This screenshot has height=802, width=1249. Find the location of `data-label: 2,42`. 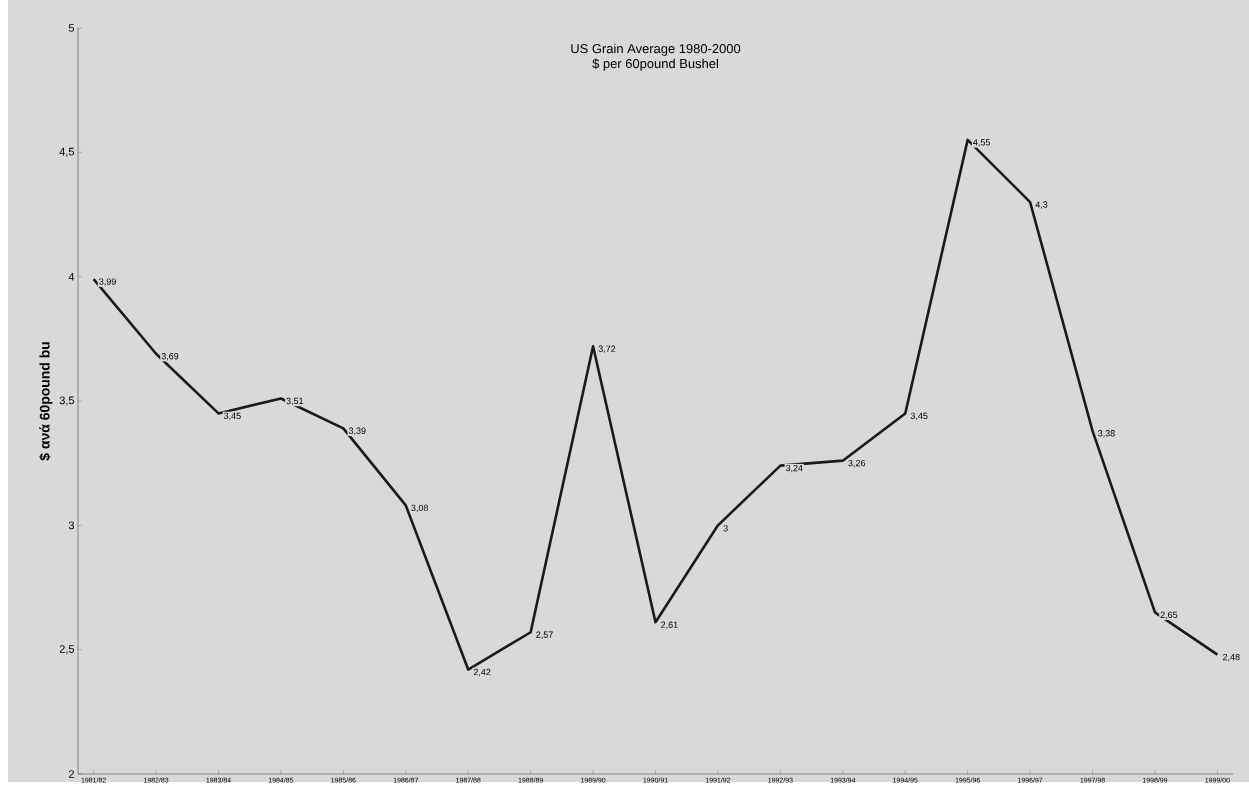

data-label: 2,42 is located at coordinates (482, 672).